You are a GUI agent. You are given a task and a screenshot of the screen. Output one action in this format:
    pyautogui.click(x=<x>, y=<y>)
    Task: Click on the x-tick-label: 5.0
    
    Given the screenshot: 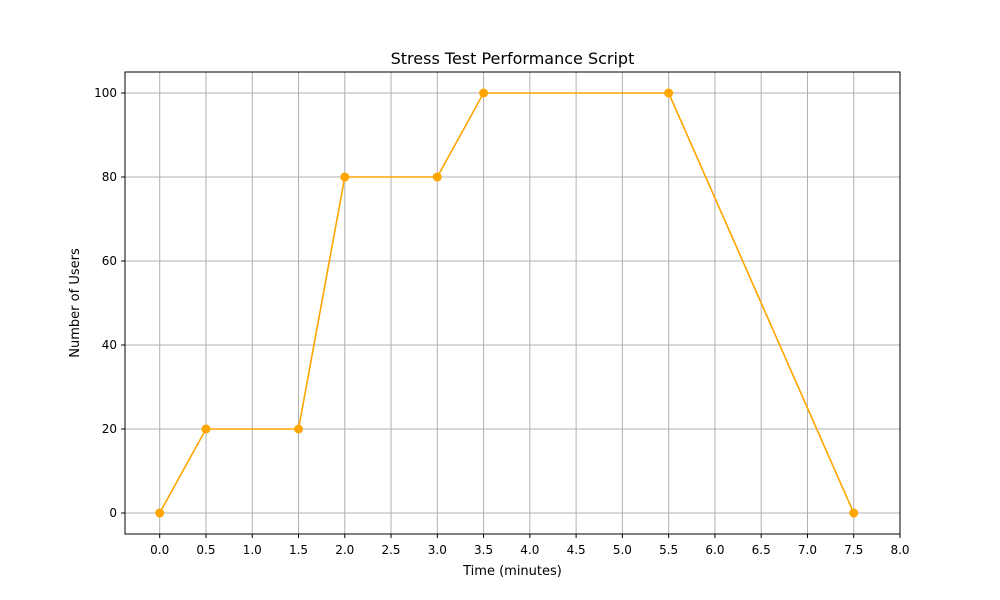 What is the action you would take?
    pyautogui.click(x=622, y=550)
    